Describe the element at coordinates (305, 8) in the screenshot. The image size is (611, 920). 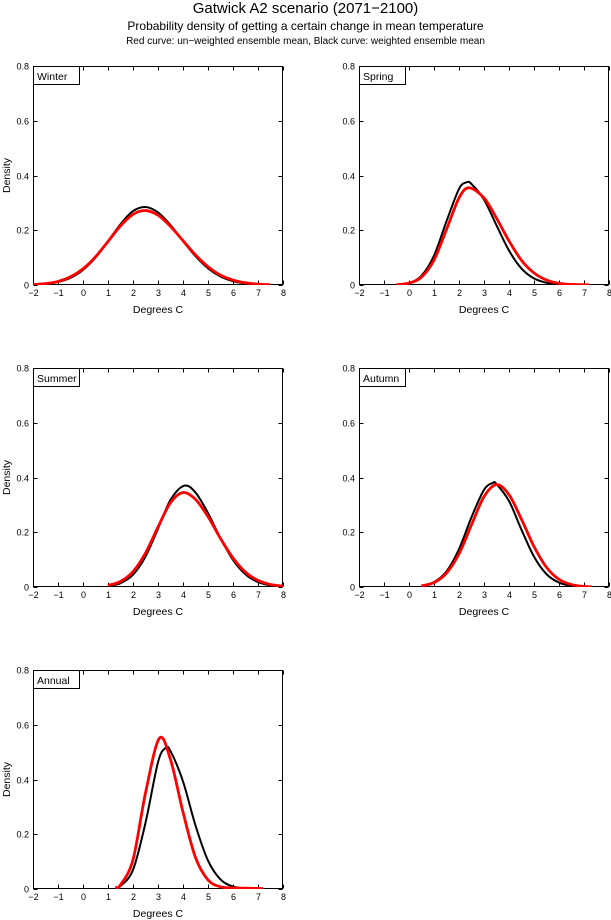
I see `figure-title: Gatwick A2 scenario (2071−2100)` at that location.